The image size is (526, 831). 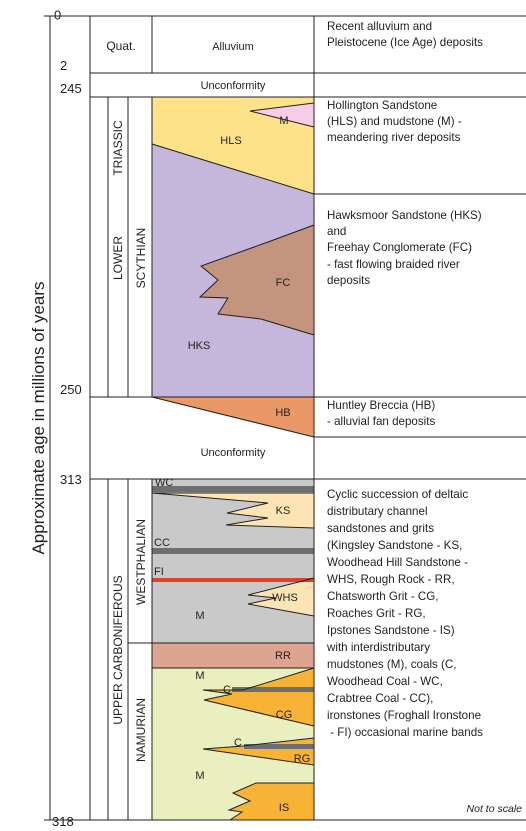 What do you see at coordinates (391, 630) in the screenshot?
I see `desc-line: Ipstones Sandstone - IS)` at bounding box center [391, 630].